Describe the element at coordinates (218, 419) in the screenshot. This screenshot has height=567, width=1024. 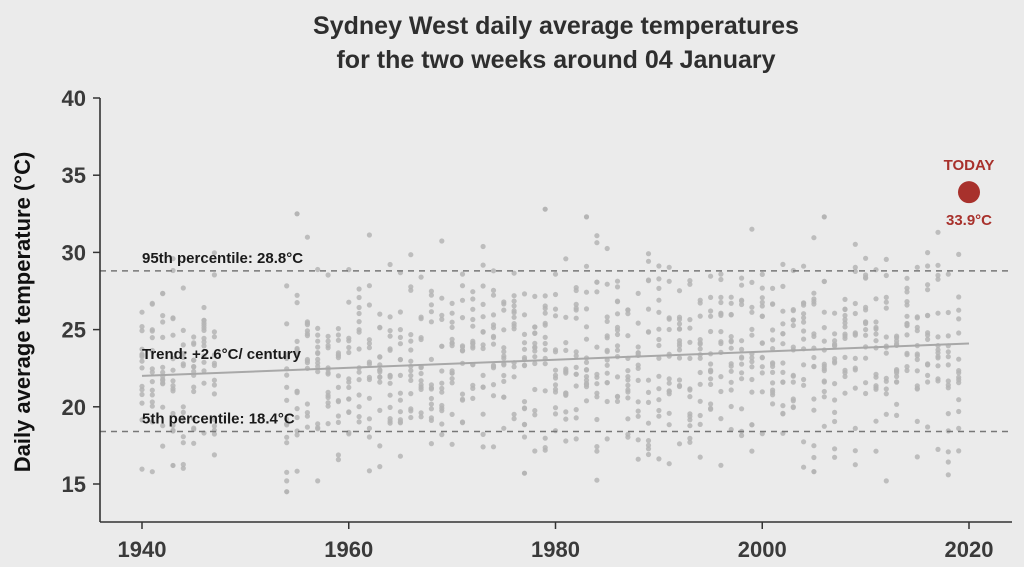
I see `percentile-5-label: 5th percentile: 18.4°C` at that location.